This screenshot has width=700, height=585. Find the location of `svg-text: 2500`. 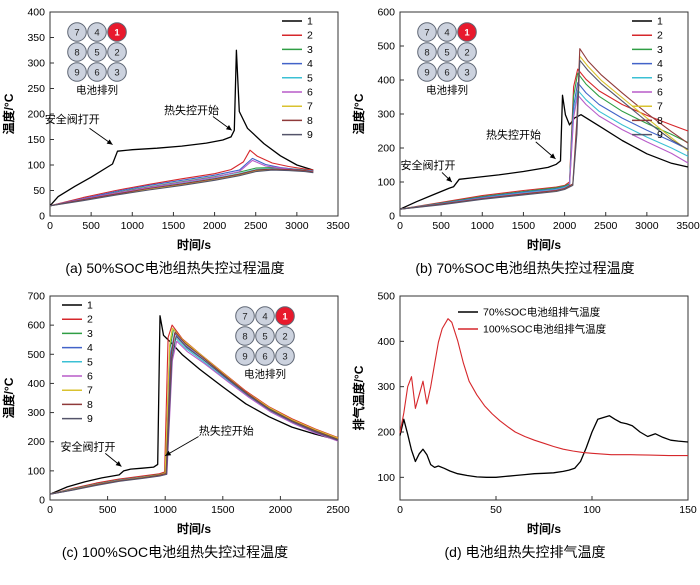

svg-text: 2500 is located at coordinates (338, 510).